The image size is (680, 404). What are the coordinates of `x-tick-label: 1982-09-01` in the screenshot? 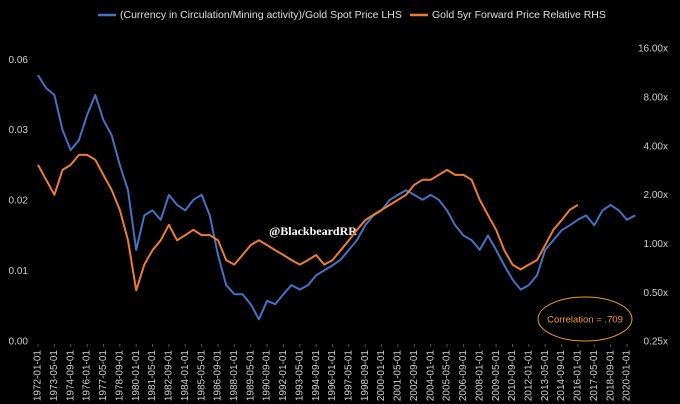 It's located at (169, 376).